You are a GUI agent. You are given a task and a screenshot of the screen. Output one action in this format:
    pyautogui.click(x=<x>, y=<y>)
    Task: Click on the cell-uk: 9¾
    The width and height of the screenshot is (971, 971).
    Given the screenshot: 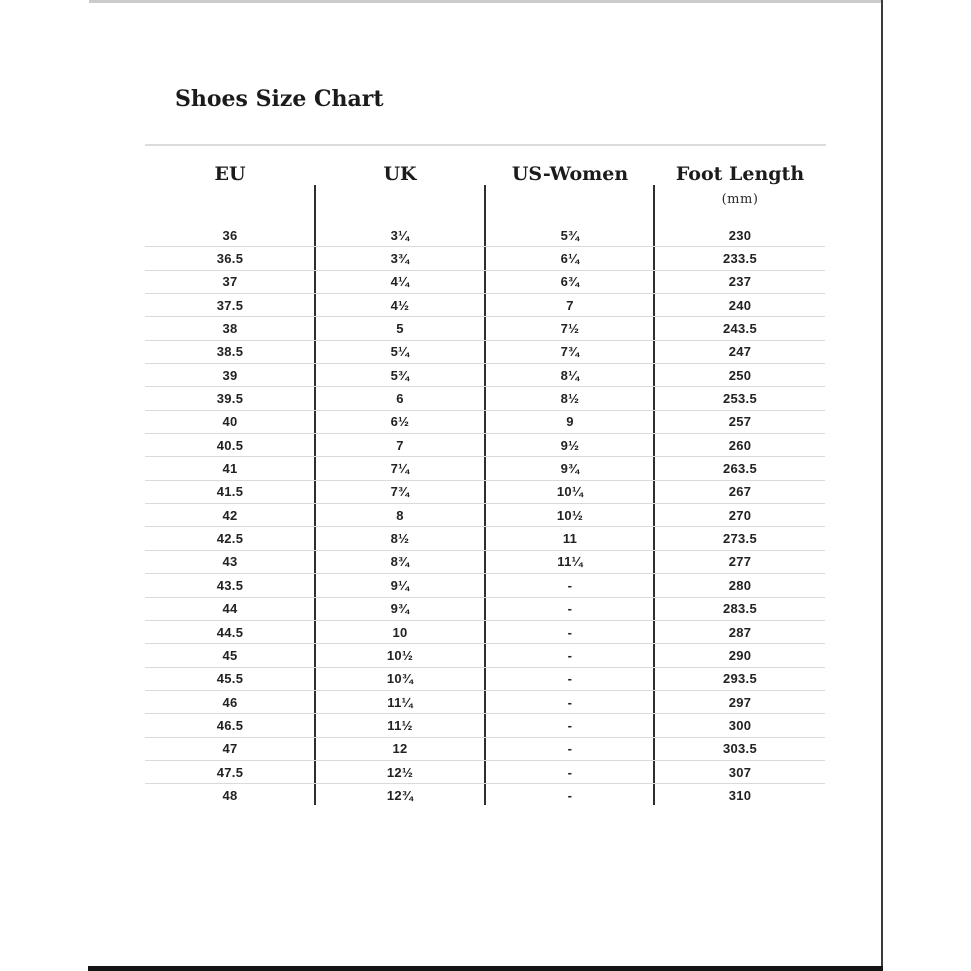 What is the action you would take?
    pyautogui.click(x=400, y=609)
    